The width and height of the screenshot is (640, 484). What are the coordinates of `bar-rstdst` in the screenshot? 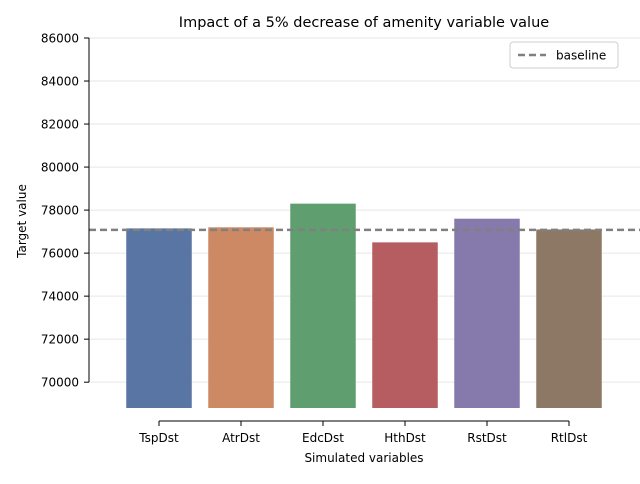 It's located at (487, 313).